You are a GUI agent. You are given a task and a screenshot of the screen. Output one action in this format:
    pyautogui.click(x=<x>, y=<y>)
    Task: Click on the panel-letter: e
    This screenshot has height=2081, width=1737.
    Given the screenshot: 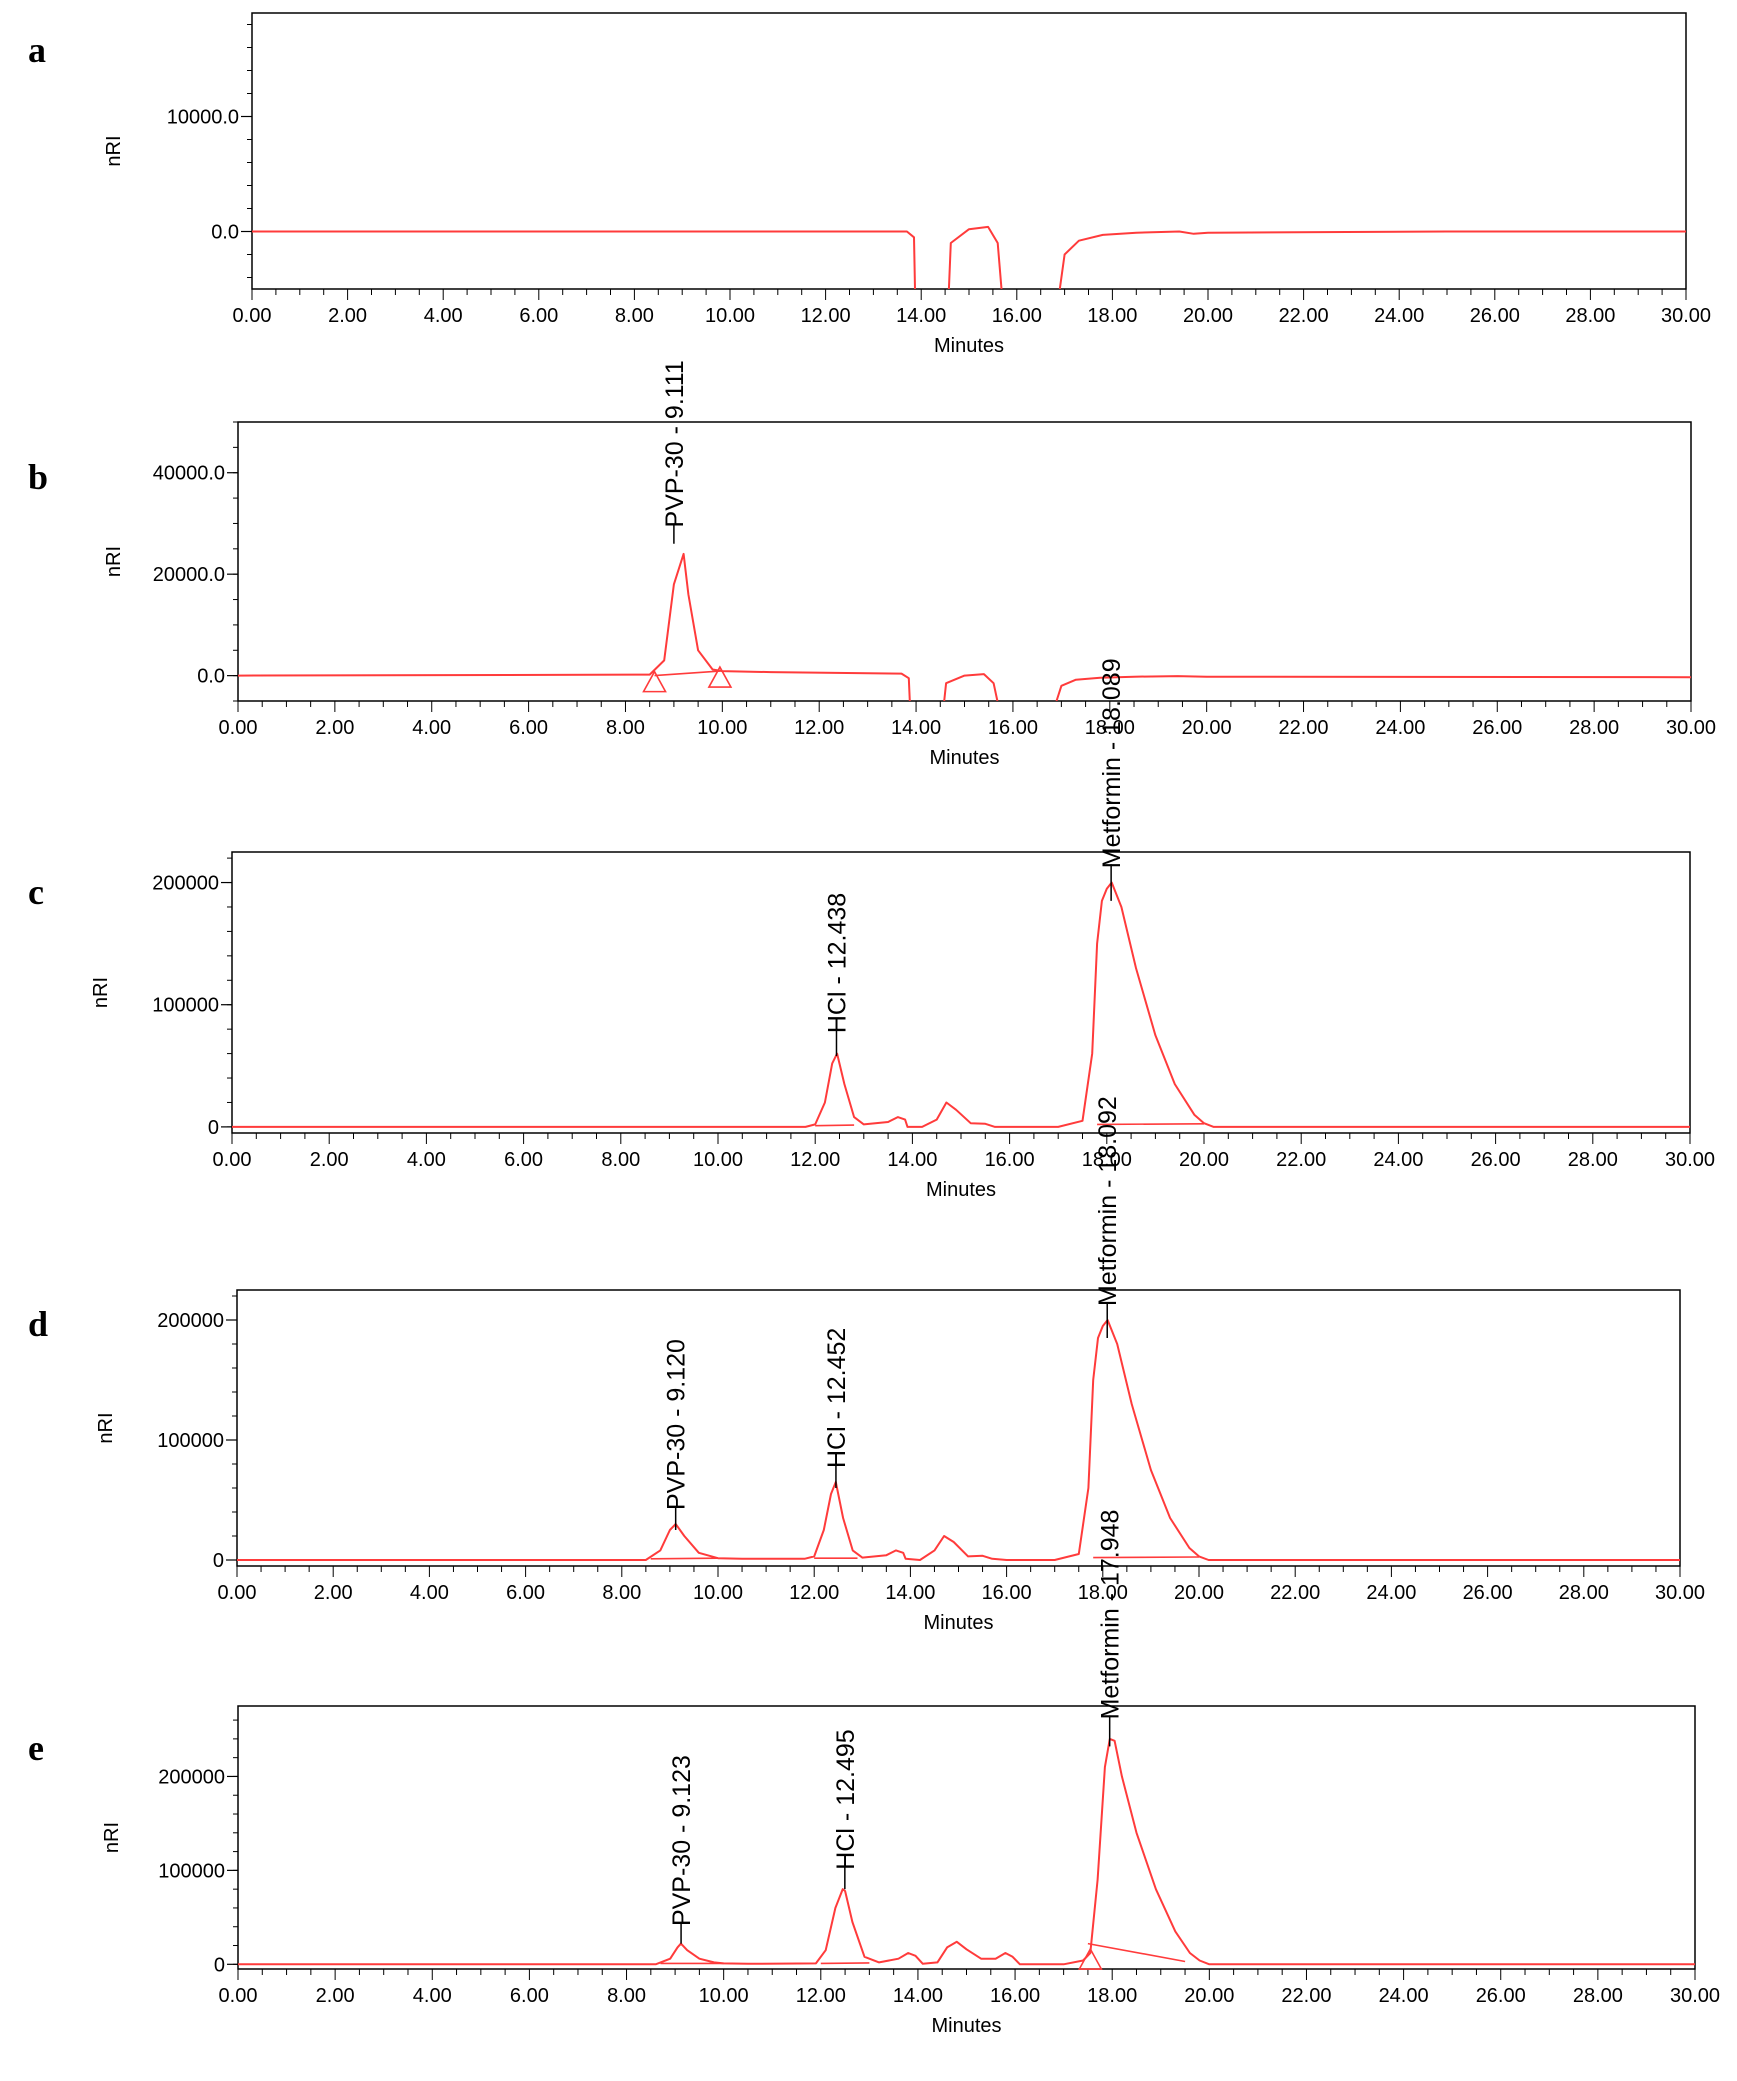 What is the action you would take?
    pyautogui.click(x=36, y=1748)
    